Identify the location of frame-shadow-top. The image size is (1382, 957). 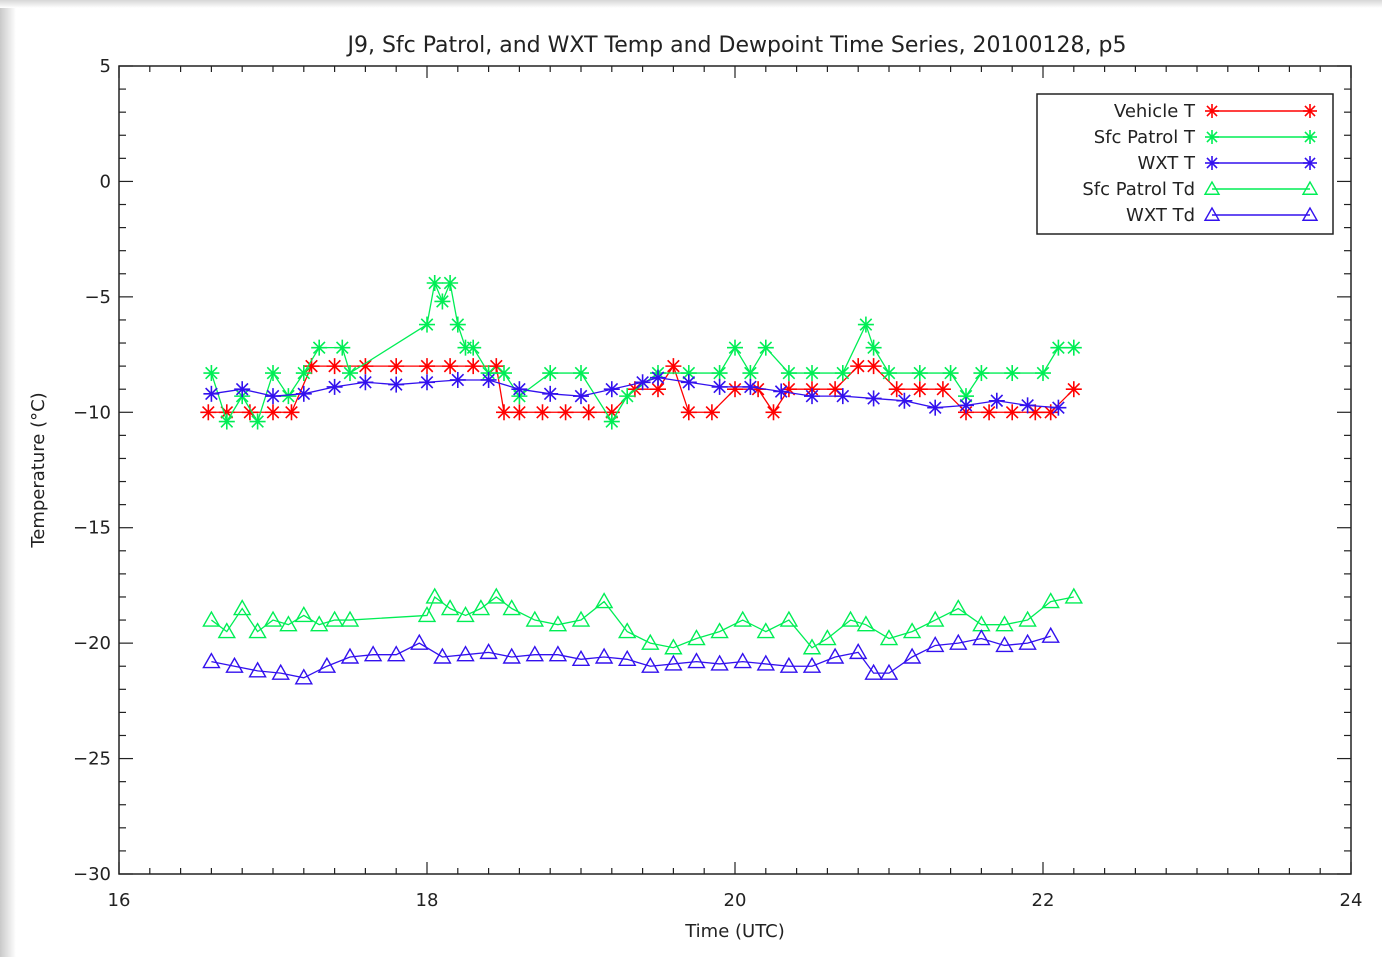
(691, 4).